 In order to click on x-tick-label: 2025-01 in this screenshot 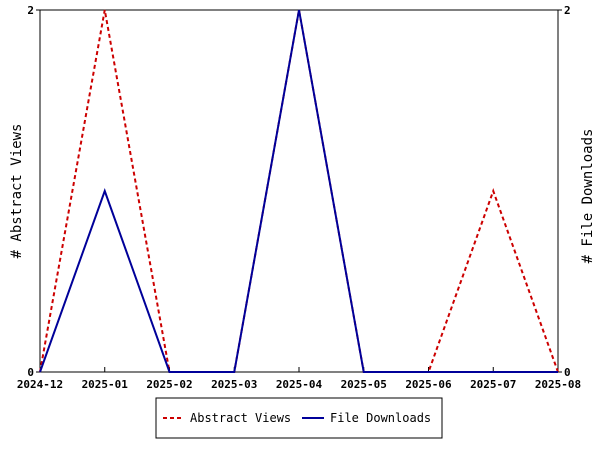, I will do `click(105, 384)`.